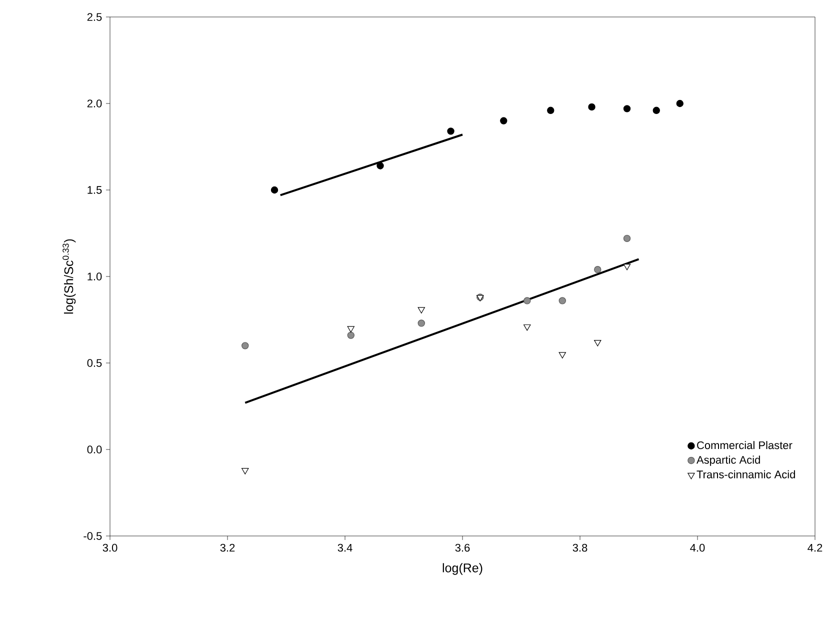  What do you see at coordinates (580, 548) in the screenshot?
I see `x-tick-label: 3.8` at bounding box center [580, 548].